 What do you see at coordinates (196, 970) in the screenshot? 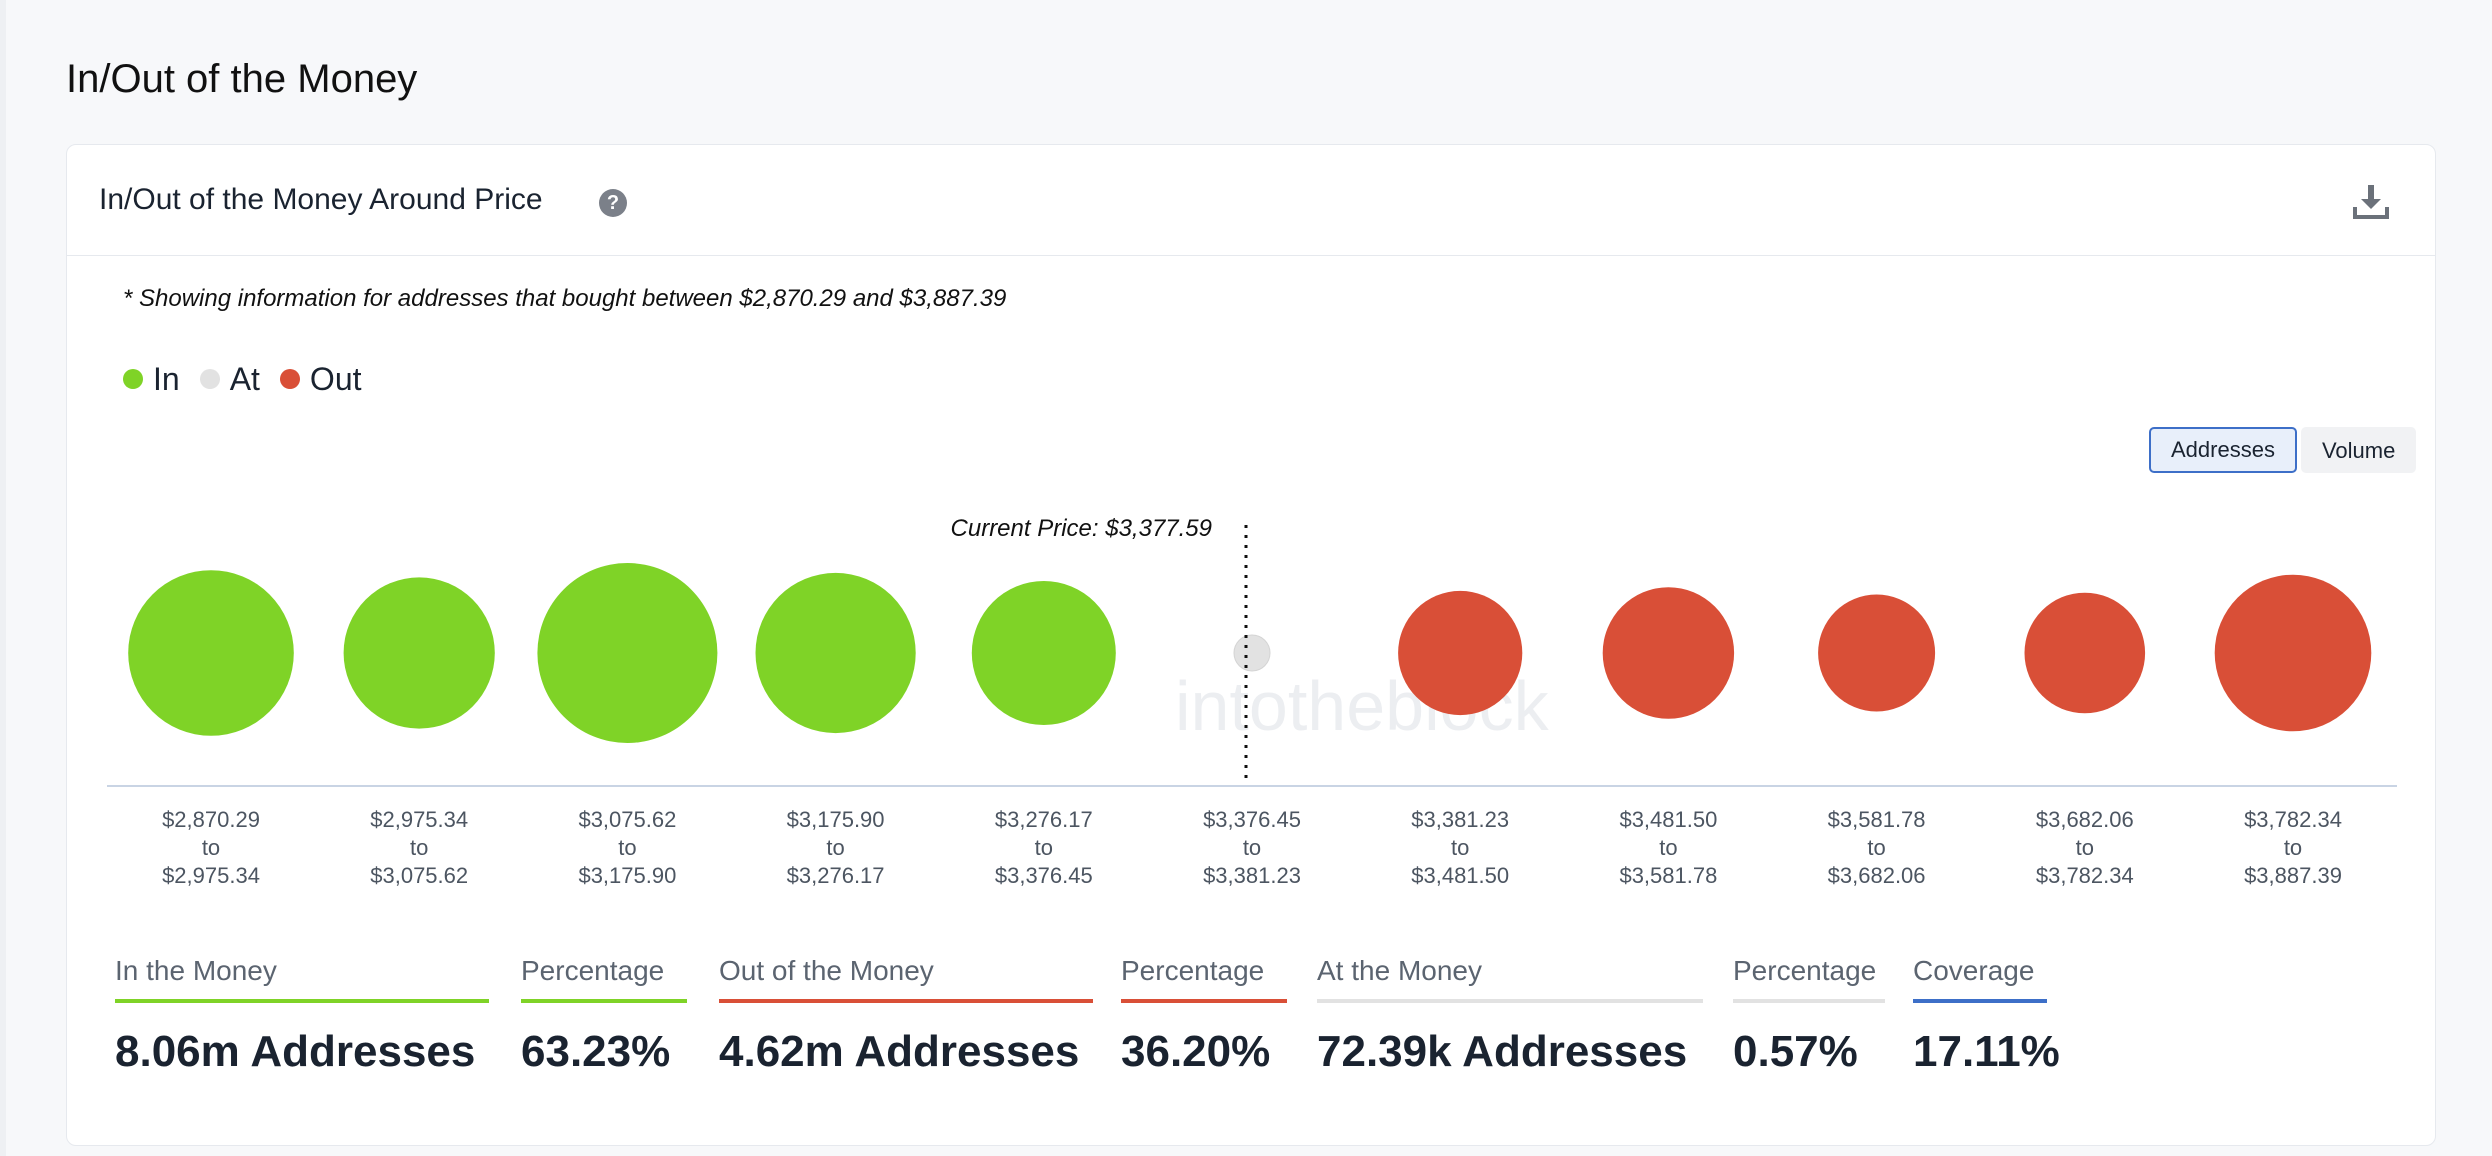
I see `stat-label: In the Money` at bounding box center [196, 970].